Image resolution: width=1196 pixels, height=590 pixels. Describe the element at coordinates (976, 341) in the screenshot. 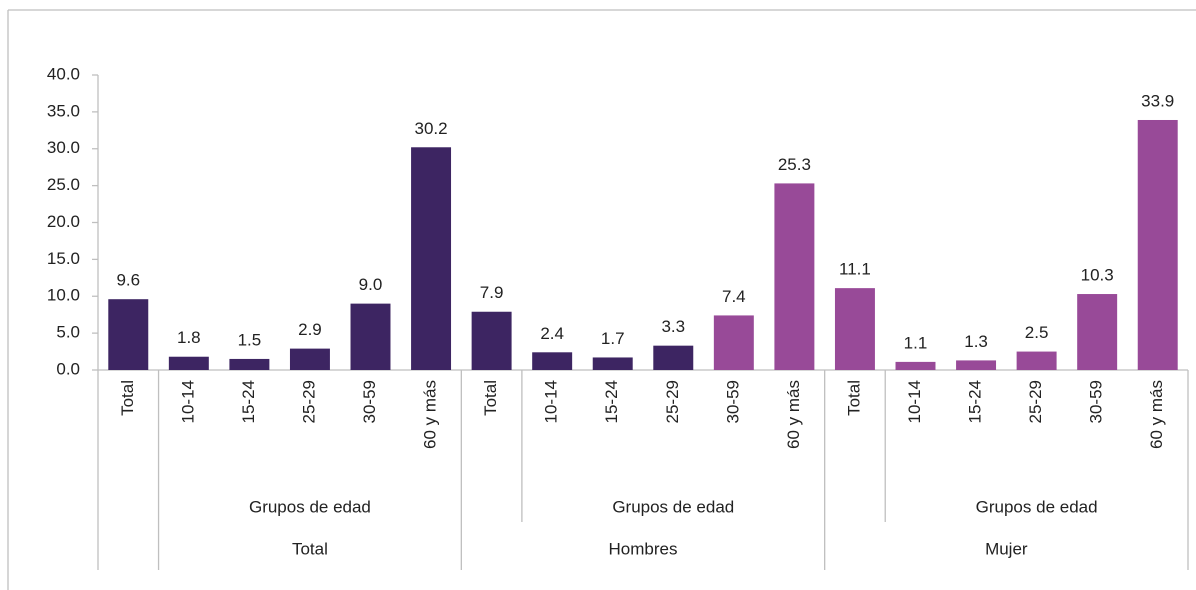

I see `data-label: 1.3` at that location.